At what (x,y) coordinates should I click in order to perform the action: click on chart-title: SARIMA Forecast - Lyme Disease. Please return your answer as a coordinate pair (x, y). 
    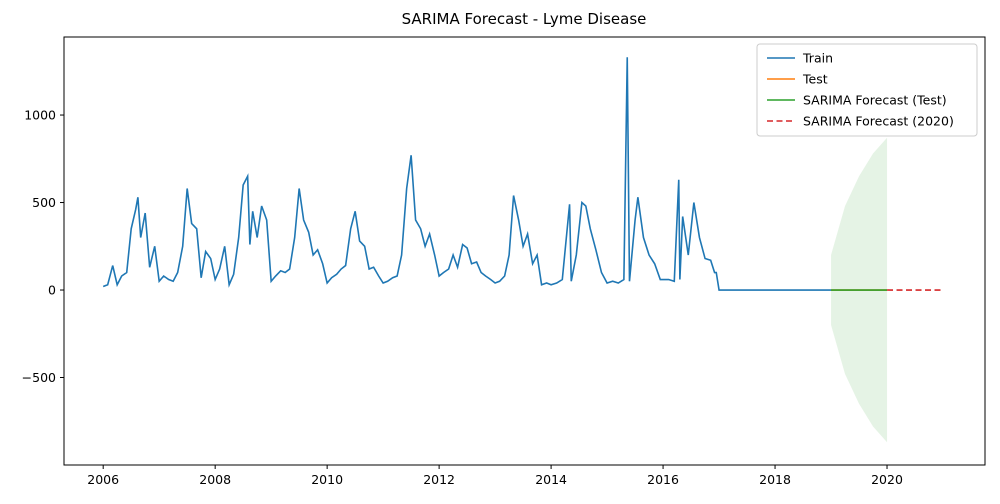
    Looking at the image, I should click on (524, 19).